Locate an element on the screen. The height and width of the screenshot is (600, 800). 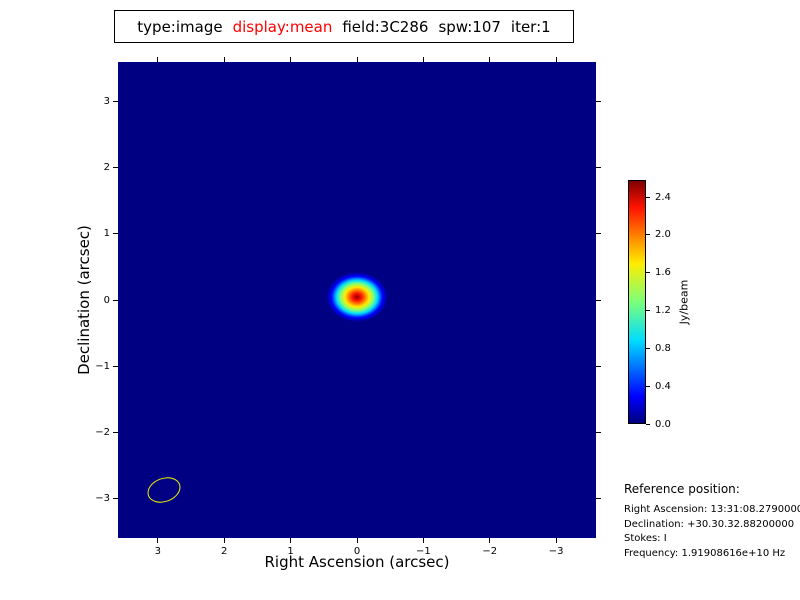
y-tick-label: 0 is located at coordinates (106, 300).